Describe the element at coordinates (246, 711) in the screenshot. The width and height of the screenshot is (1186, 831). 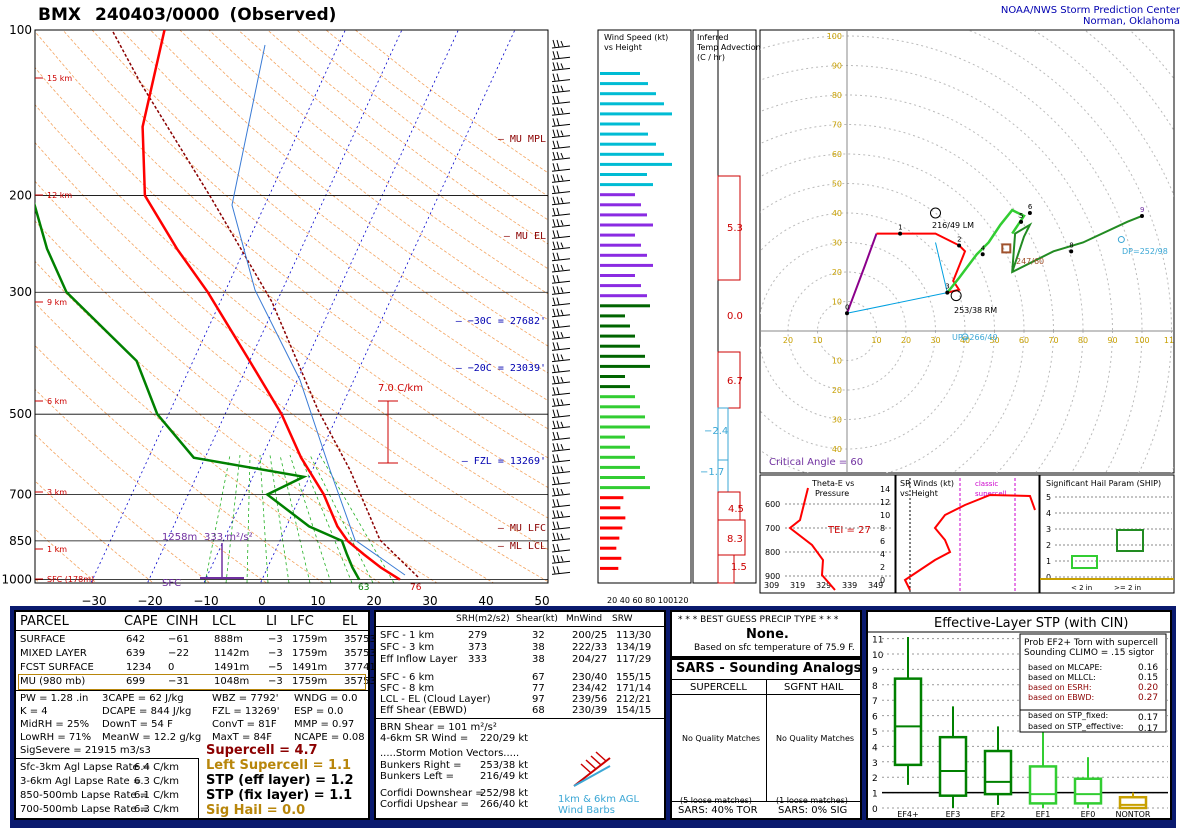
I see `index-cell: FZL = 13269'` at that location.